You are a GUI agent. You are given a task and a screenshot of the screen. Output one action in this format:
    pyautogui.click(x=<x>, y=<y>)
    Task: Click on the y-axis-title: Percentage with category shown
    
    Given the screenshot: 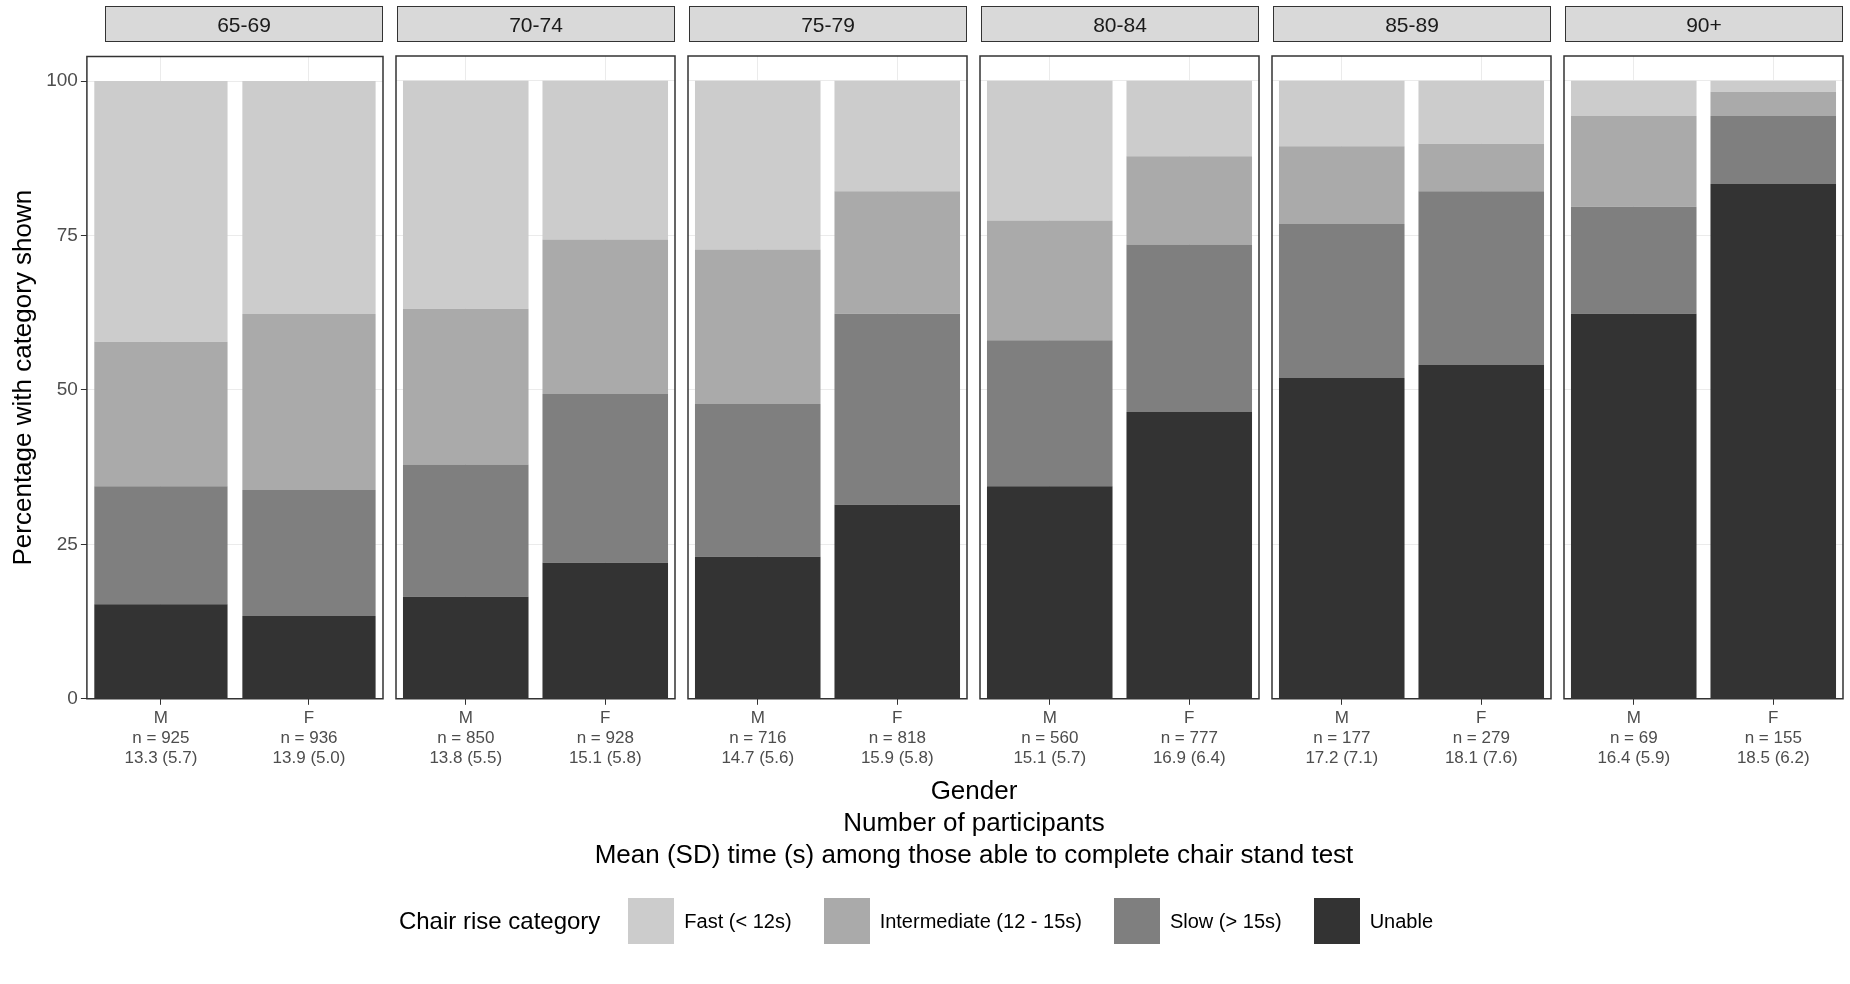 What is the action you would take?
    pyautogui.click(x=21, y=377)
    